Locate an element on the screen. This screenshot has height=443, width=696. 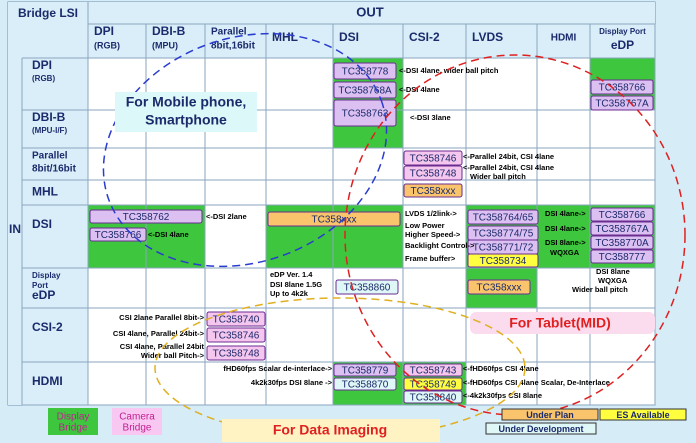
chip-label: TC358840 is located at coordinates (433, 398).